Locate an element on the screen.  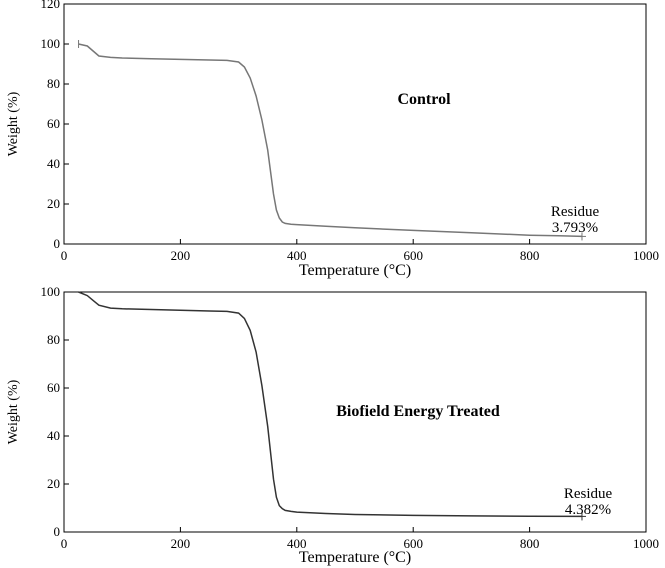
x-tick-label-control-0: 0 is located at coordinates (64, 255).